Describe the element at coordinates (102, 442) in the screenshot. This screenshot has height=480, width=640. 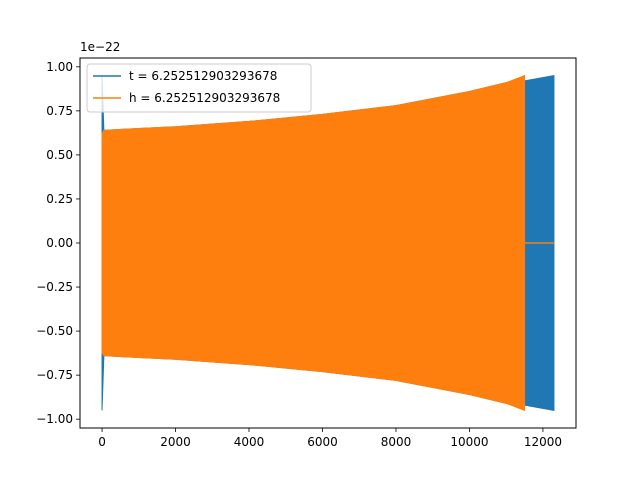
I see `x-tick-label: 0` at that location.